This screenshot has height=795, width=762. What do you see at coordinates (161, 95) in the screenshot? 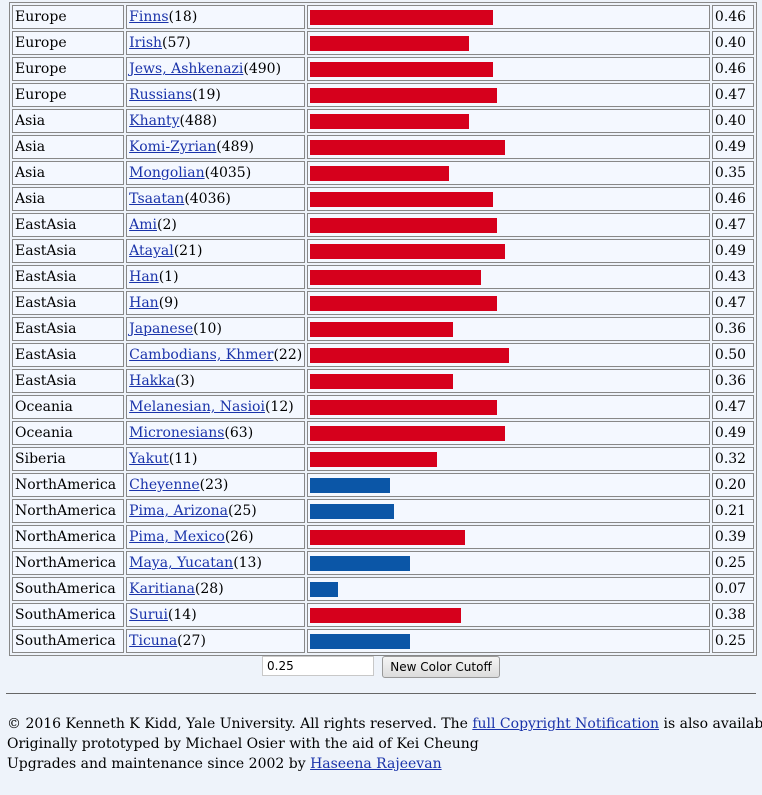
I see `population-link: Russians` at bounding box center [161, 95].